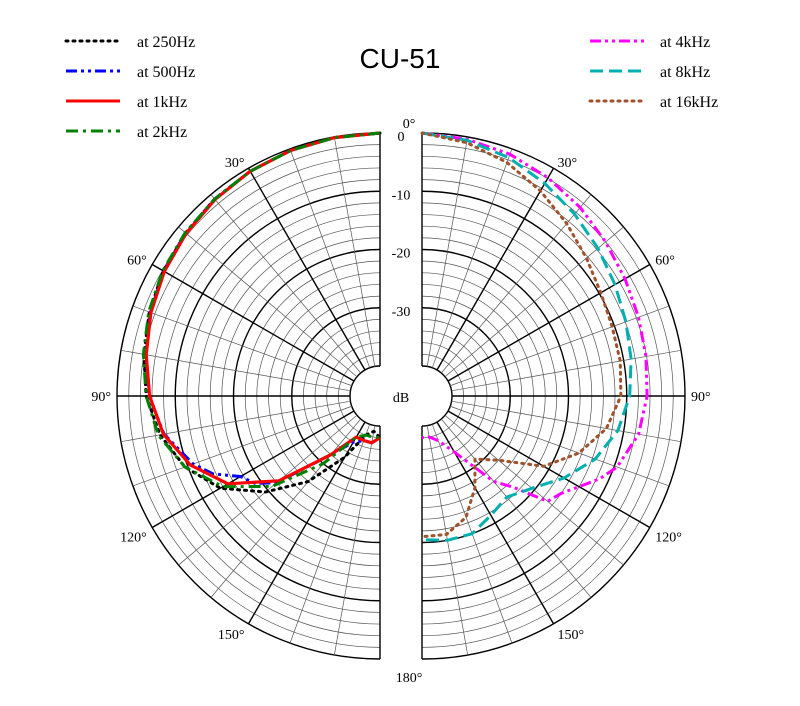 The width and height of the screenshot is (800, 706). I want to click on legend-label: at 16kHz, so click(689, 102).